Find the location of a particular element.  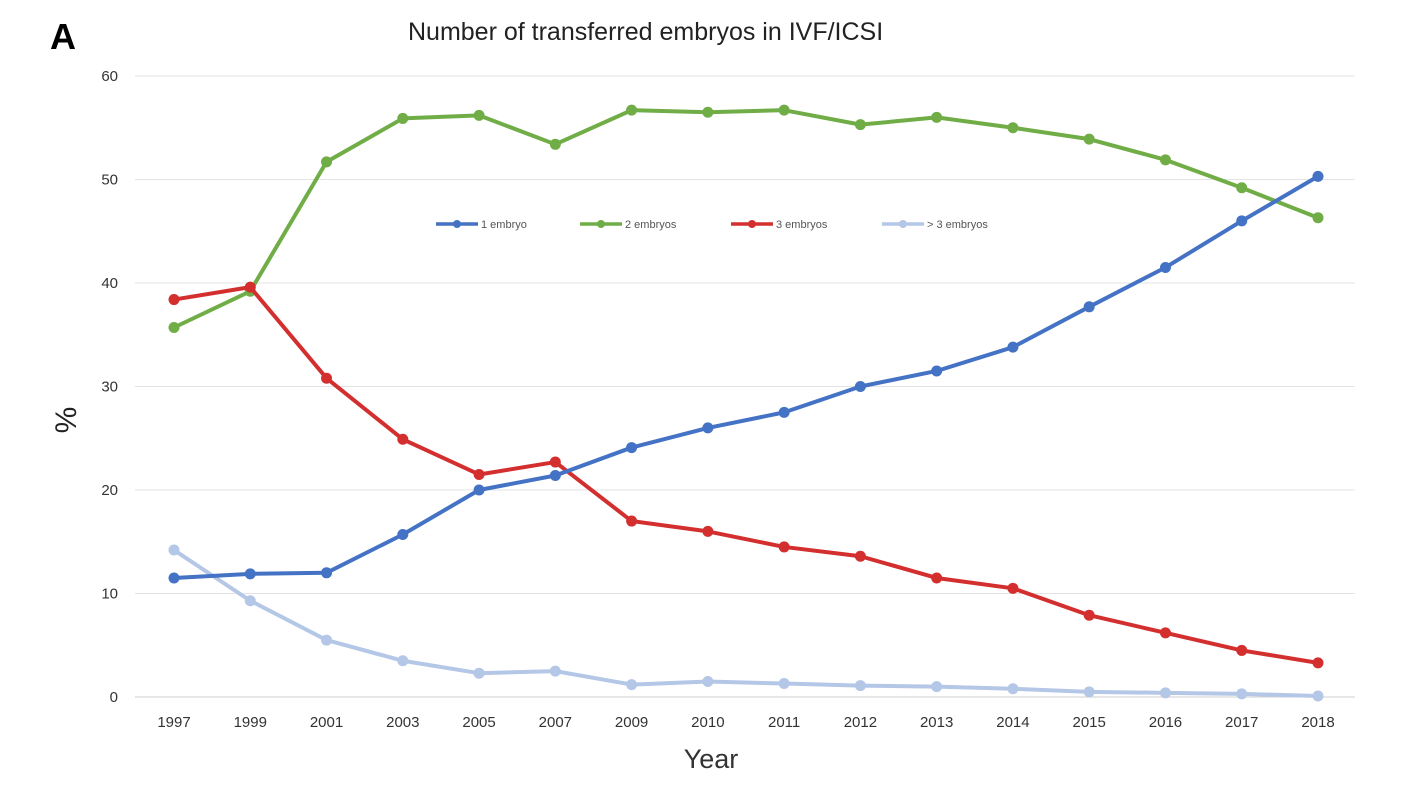

x-tick-label-2003: 2003 is located at coordinates (402, 722).